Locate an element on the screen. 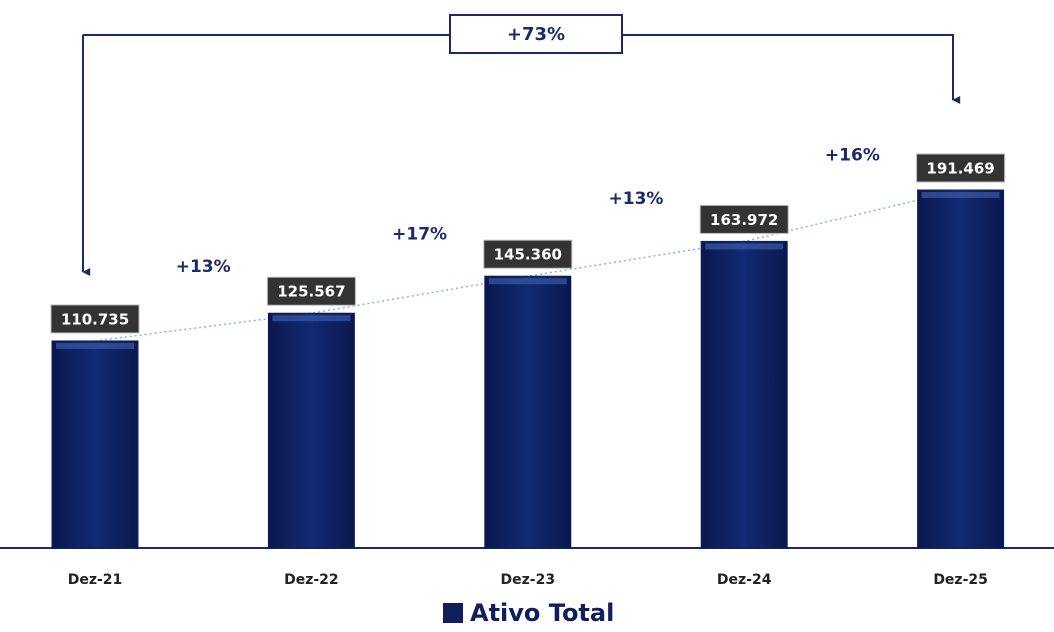 The height and width of the screenshot is (632, 1054). value-label: 145.360 is located at coordinates (528, 255).